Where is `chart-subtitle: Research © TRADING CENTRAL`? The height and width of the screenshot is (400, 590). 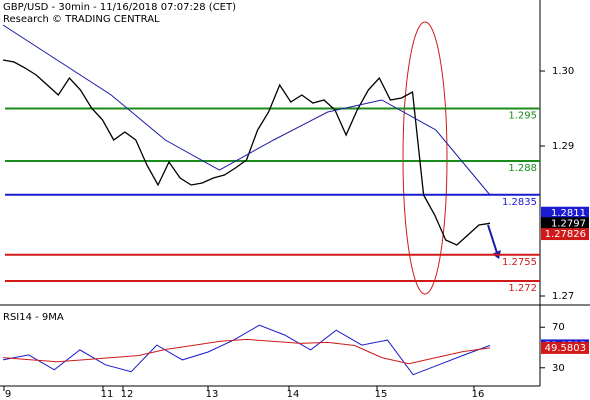 chart-subtitle: Research © TRADING CENTRAL is located at coordinates (81, 19).